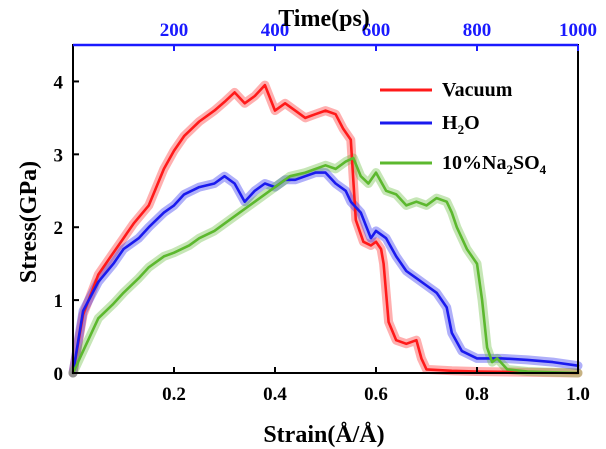 This screenshot has height=449, width=606. I want to click on top-axis-label: Time(ps), so click(324, 19).